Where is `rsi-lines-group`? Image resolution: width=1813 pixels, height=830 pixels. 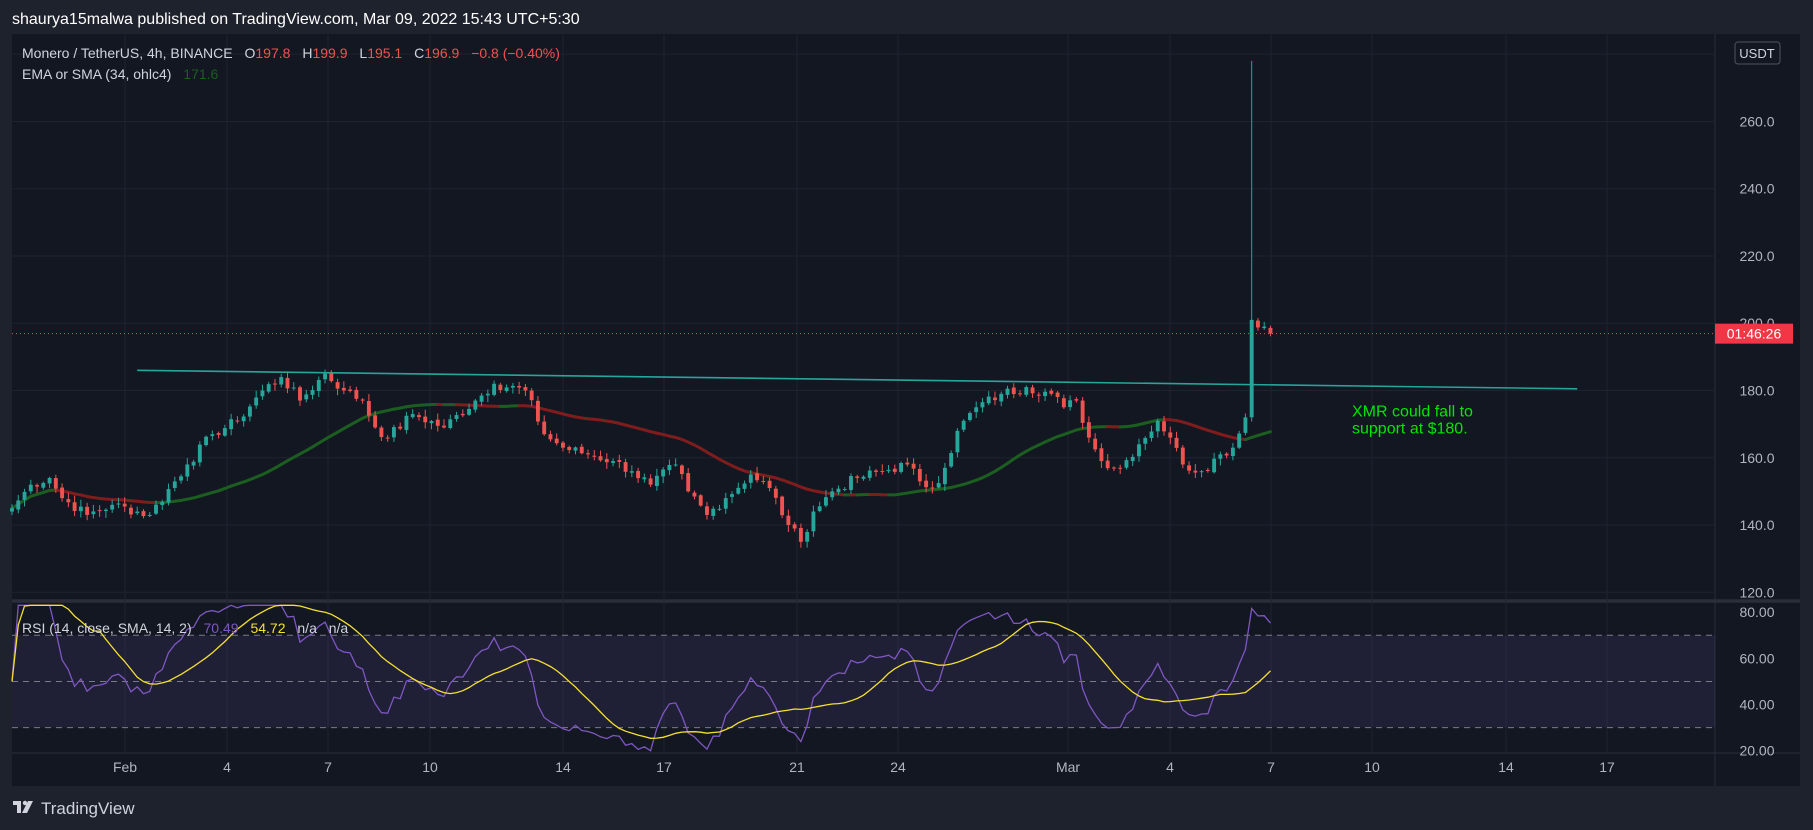
rsi-lines-group is located at coordinates (641, 678).